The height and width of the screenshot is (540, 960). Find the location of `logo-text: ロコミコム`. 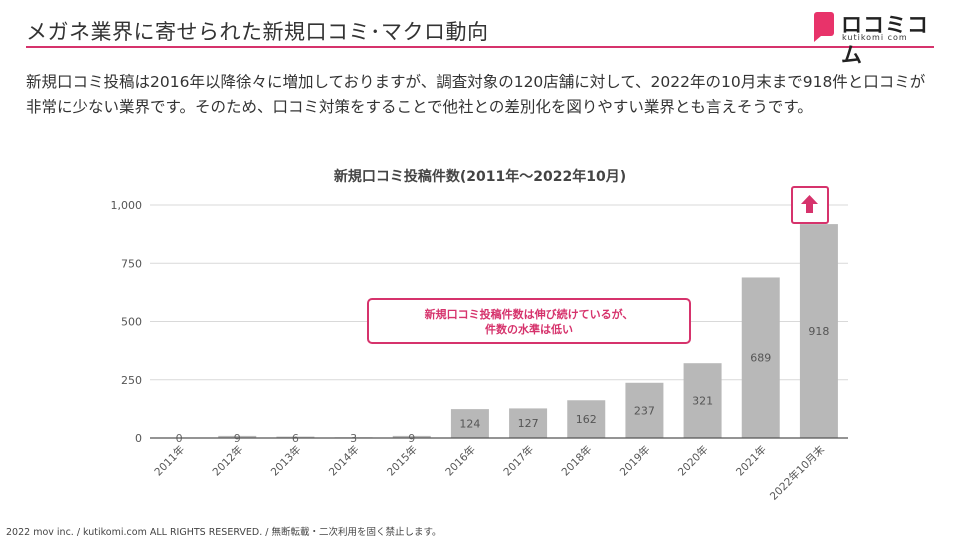

logo-text: ロコミコム is located at coordinates (885, 40).